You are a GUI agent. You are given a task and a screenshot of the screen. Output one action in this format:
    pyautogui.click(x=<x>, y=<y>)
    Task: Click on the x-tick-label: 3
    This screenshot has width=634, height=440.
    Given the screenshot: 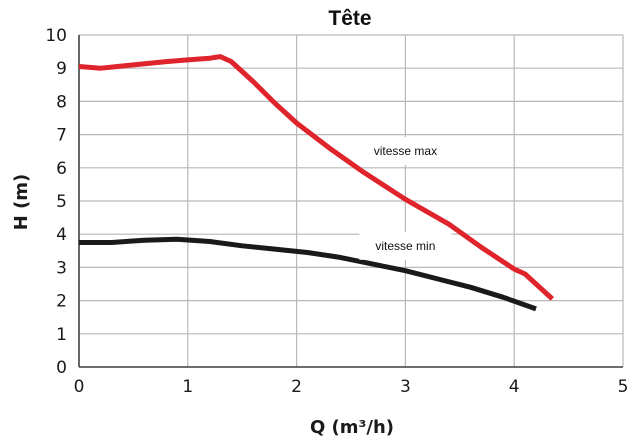 What is the action you would take?
    pyautogui.click(x=405, y=387)
    